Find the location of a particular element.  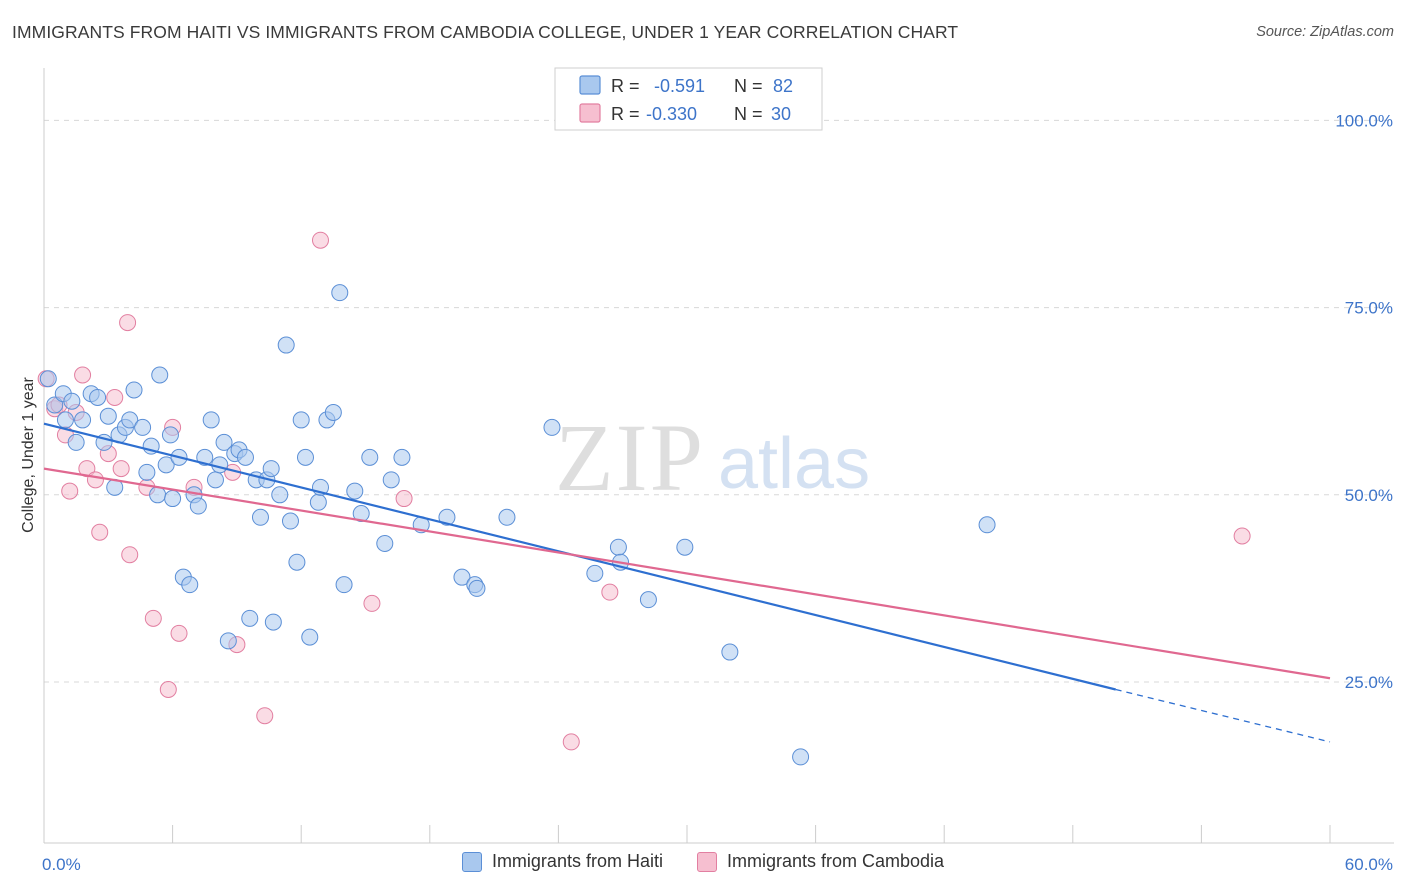

source-credit: Source: ZipAtlas.com is located at coordinates (1325, 32).